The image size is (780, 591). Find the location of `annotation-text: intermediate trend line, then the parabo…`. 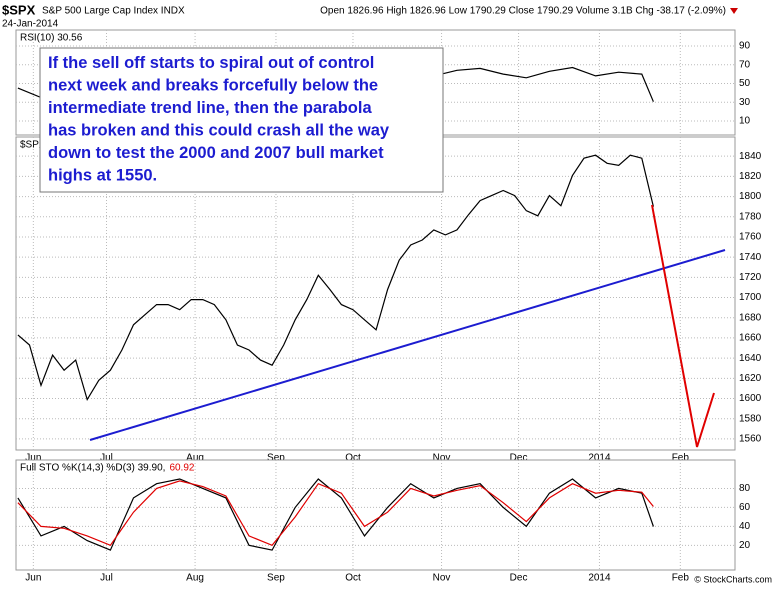

annotation-text: intermediate trend line, then the parabo… is located at coordinates (210, 108).